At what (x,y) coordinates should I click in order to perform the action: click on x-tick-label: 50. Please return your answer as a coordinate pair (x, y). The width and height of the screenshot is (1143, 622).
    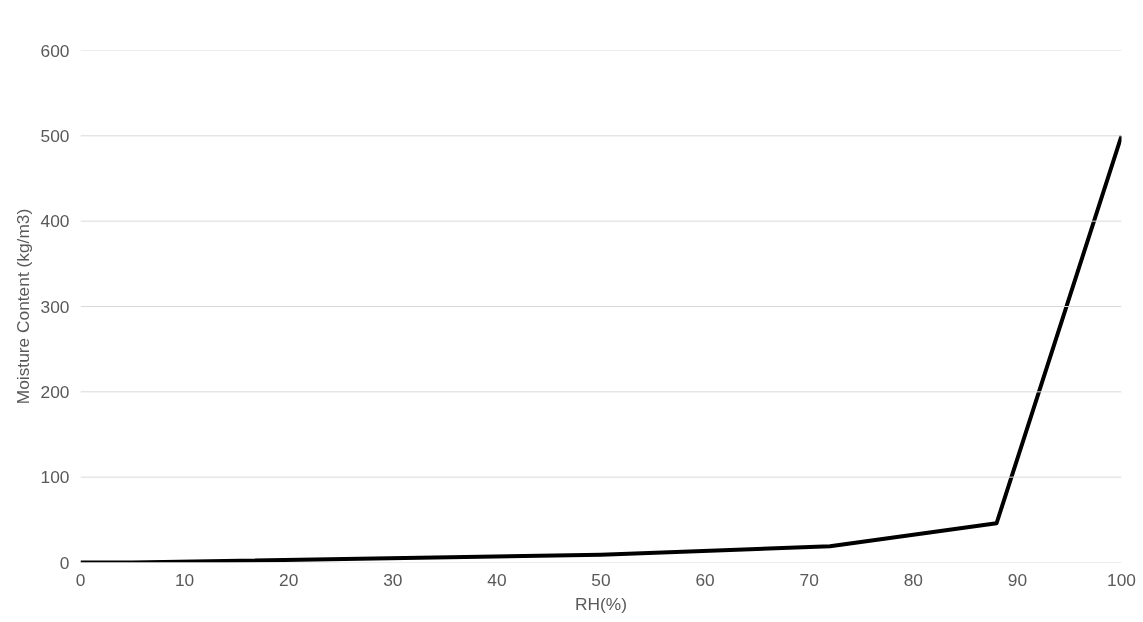
    Looking at the image, I should click on (601, 579).